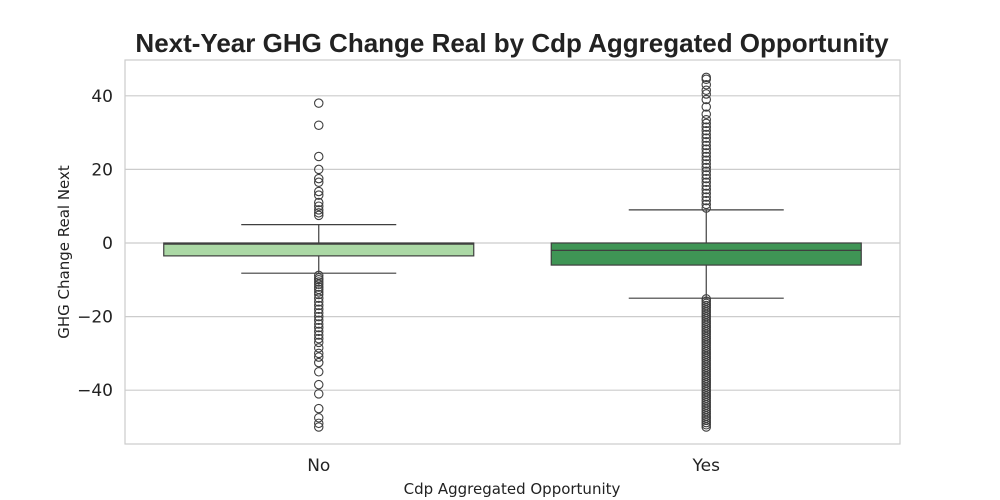  Describe the element at coordinates (102, 97) in the screenshot. I see `y-tick-label: 40` at that location.